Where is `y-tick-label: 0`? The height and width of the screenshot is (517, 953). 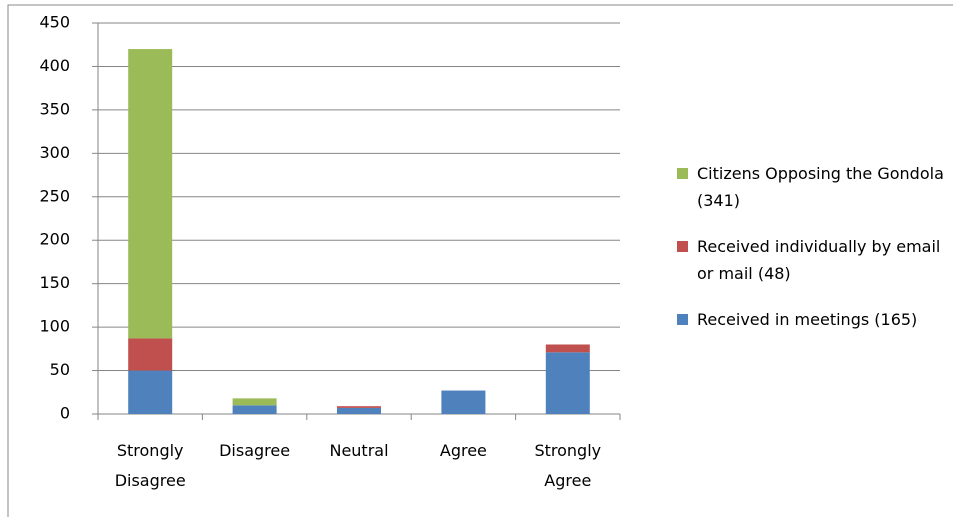
y-tick-label: 0 is located at coordinates (65, 413).